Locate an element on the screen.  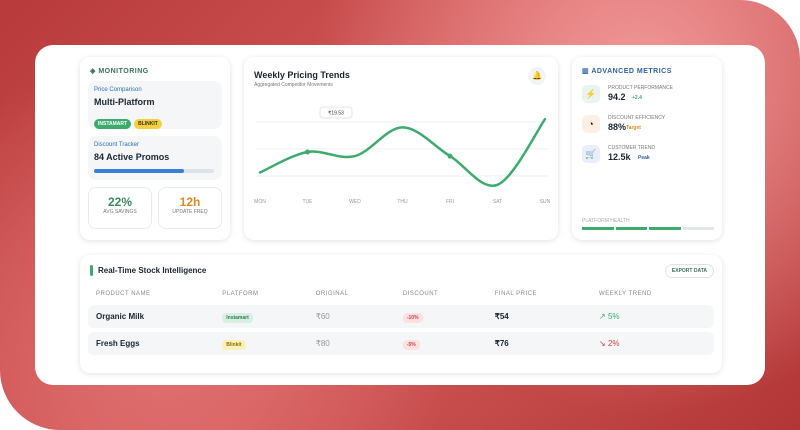
label: MONITORING is located at coordinates (123, 71).